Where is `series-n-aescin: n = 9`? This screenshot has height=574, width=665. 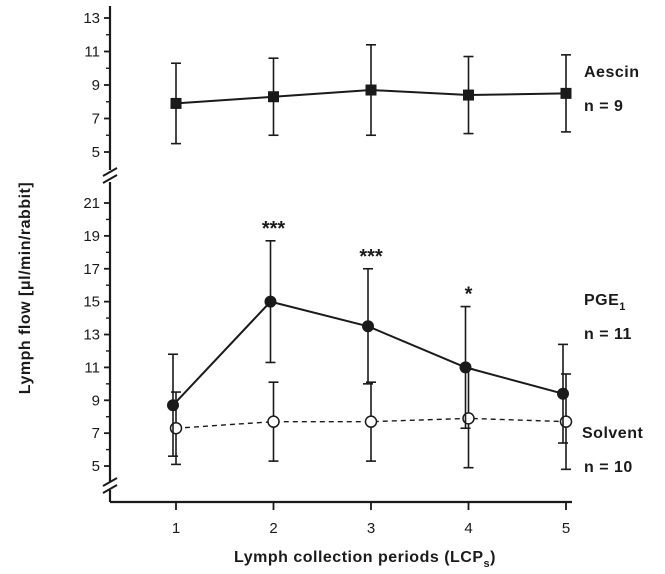
series-n-aescin: n = 9 is located at coordinates (603, 106).